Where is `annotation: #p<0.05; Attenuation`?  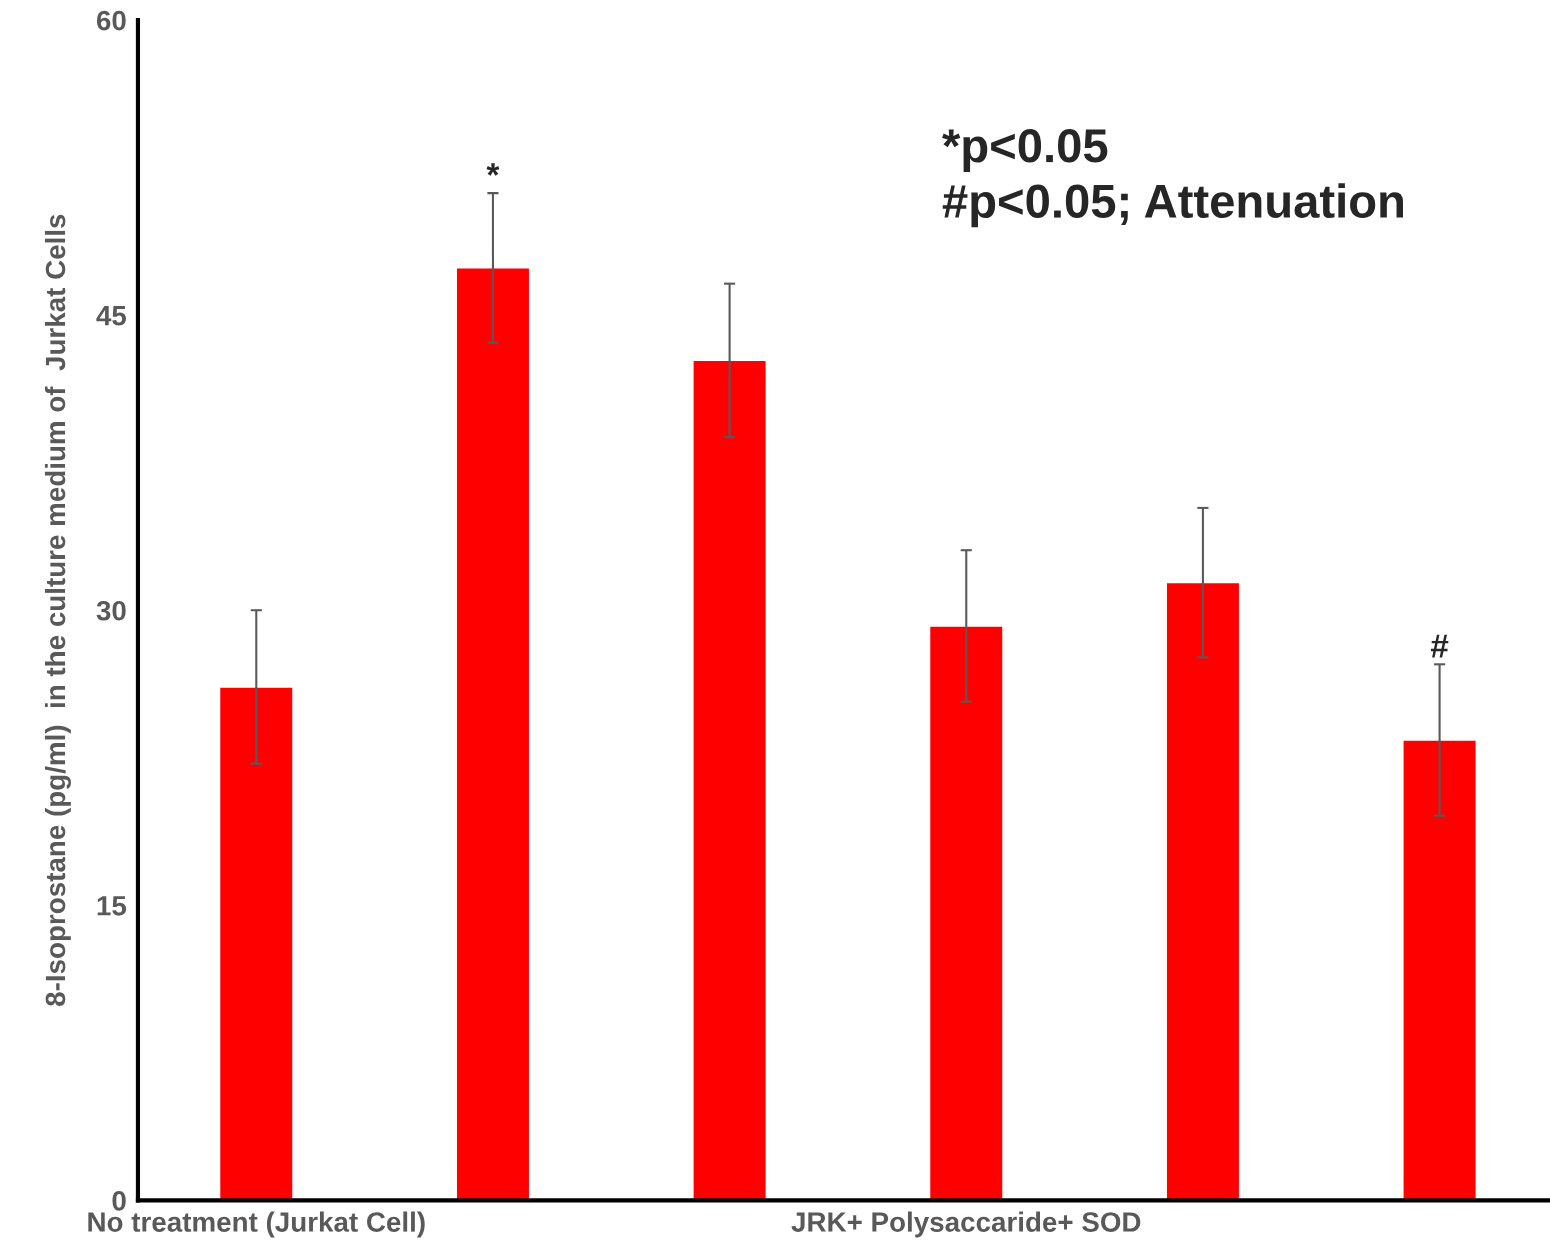
annotation: #p<0.05; Attenuation is located at coordinates (1172, 205).